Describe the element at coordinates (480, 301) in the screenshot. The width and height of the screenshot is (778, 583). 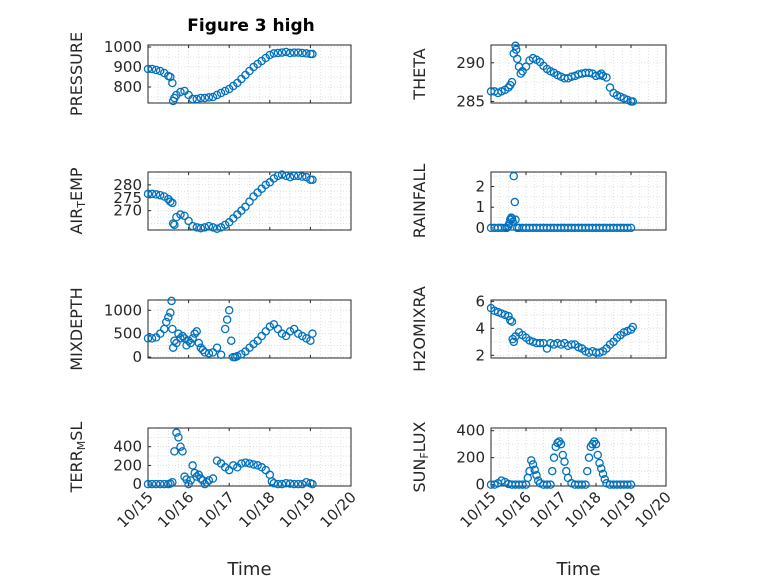
I see `y-tick-label: 6` at that location.